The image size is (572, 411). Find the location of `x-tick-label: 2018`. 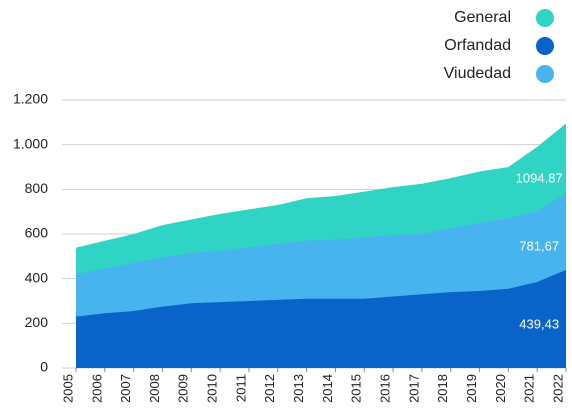

x-tick-label: 2018 is located at coordinates (442, 388).